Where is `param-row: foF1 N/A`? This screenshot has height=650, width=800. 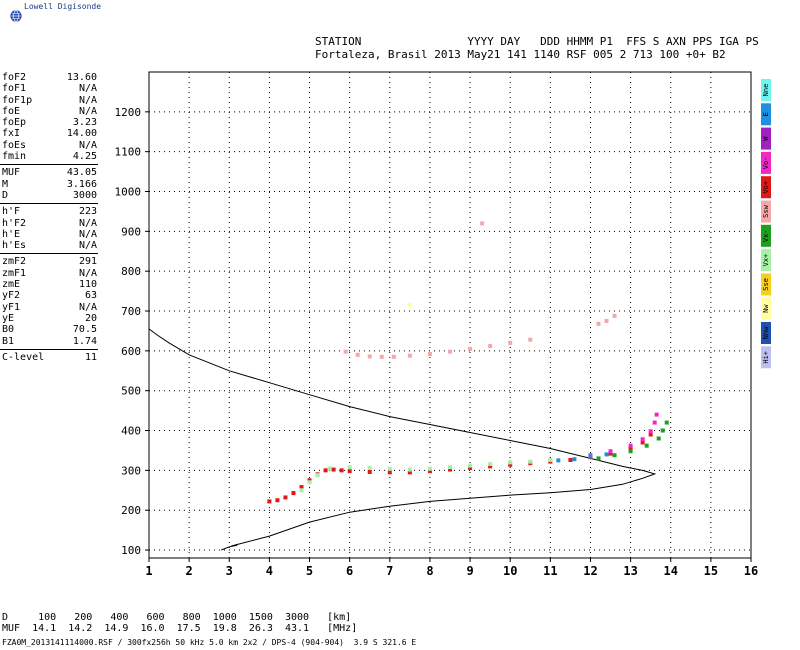
param-row: foF1 N/A is located at coordinates (50, 88).